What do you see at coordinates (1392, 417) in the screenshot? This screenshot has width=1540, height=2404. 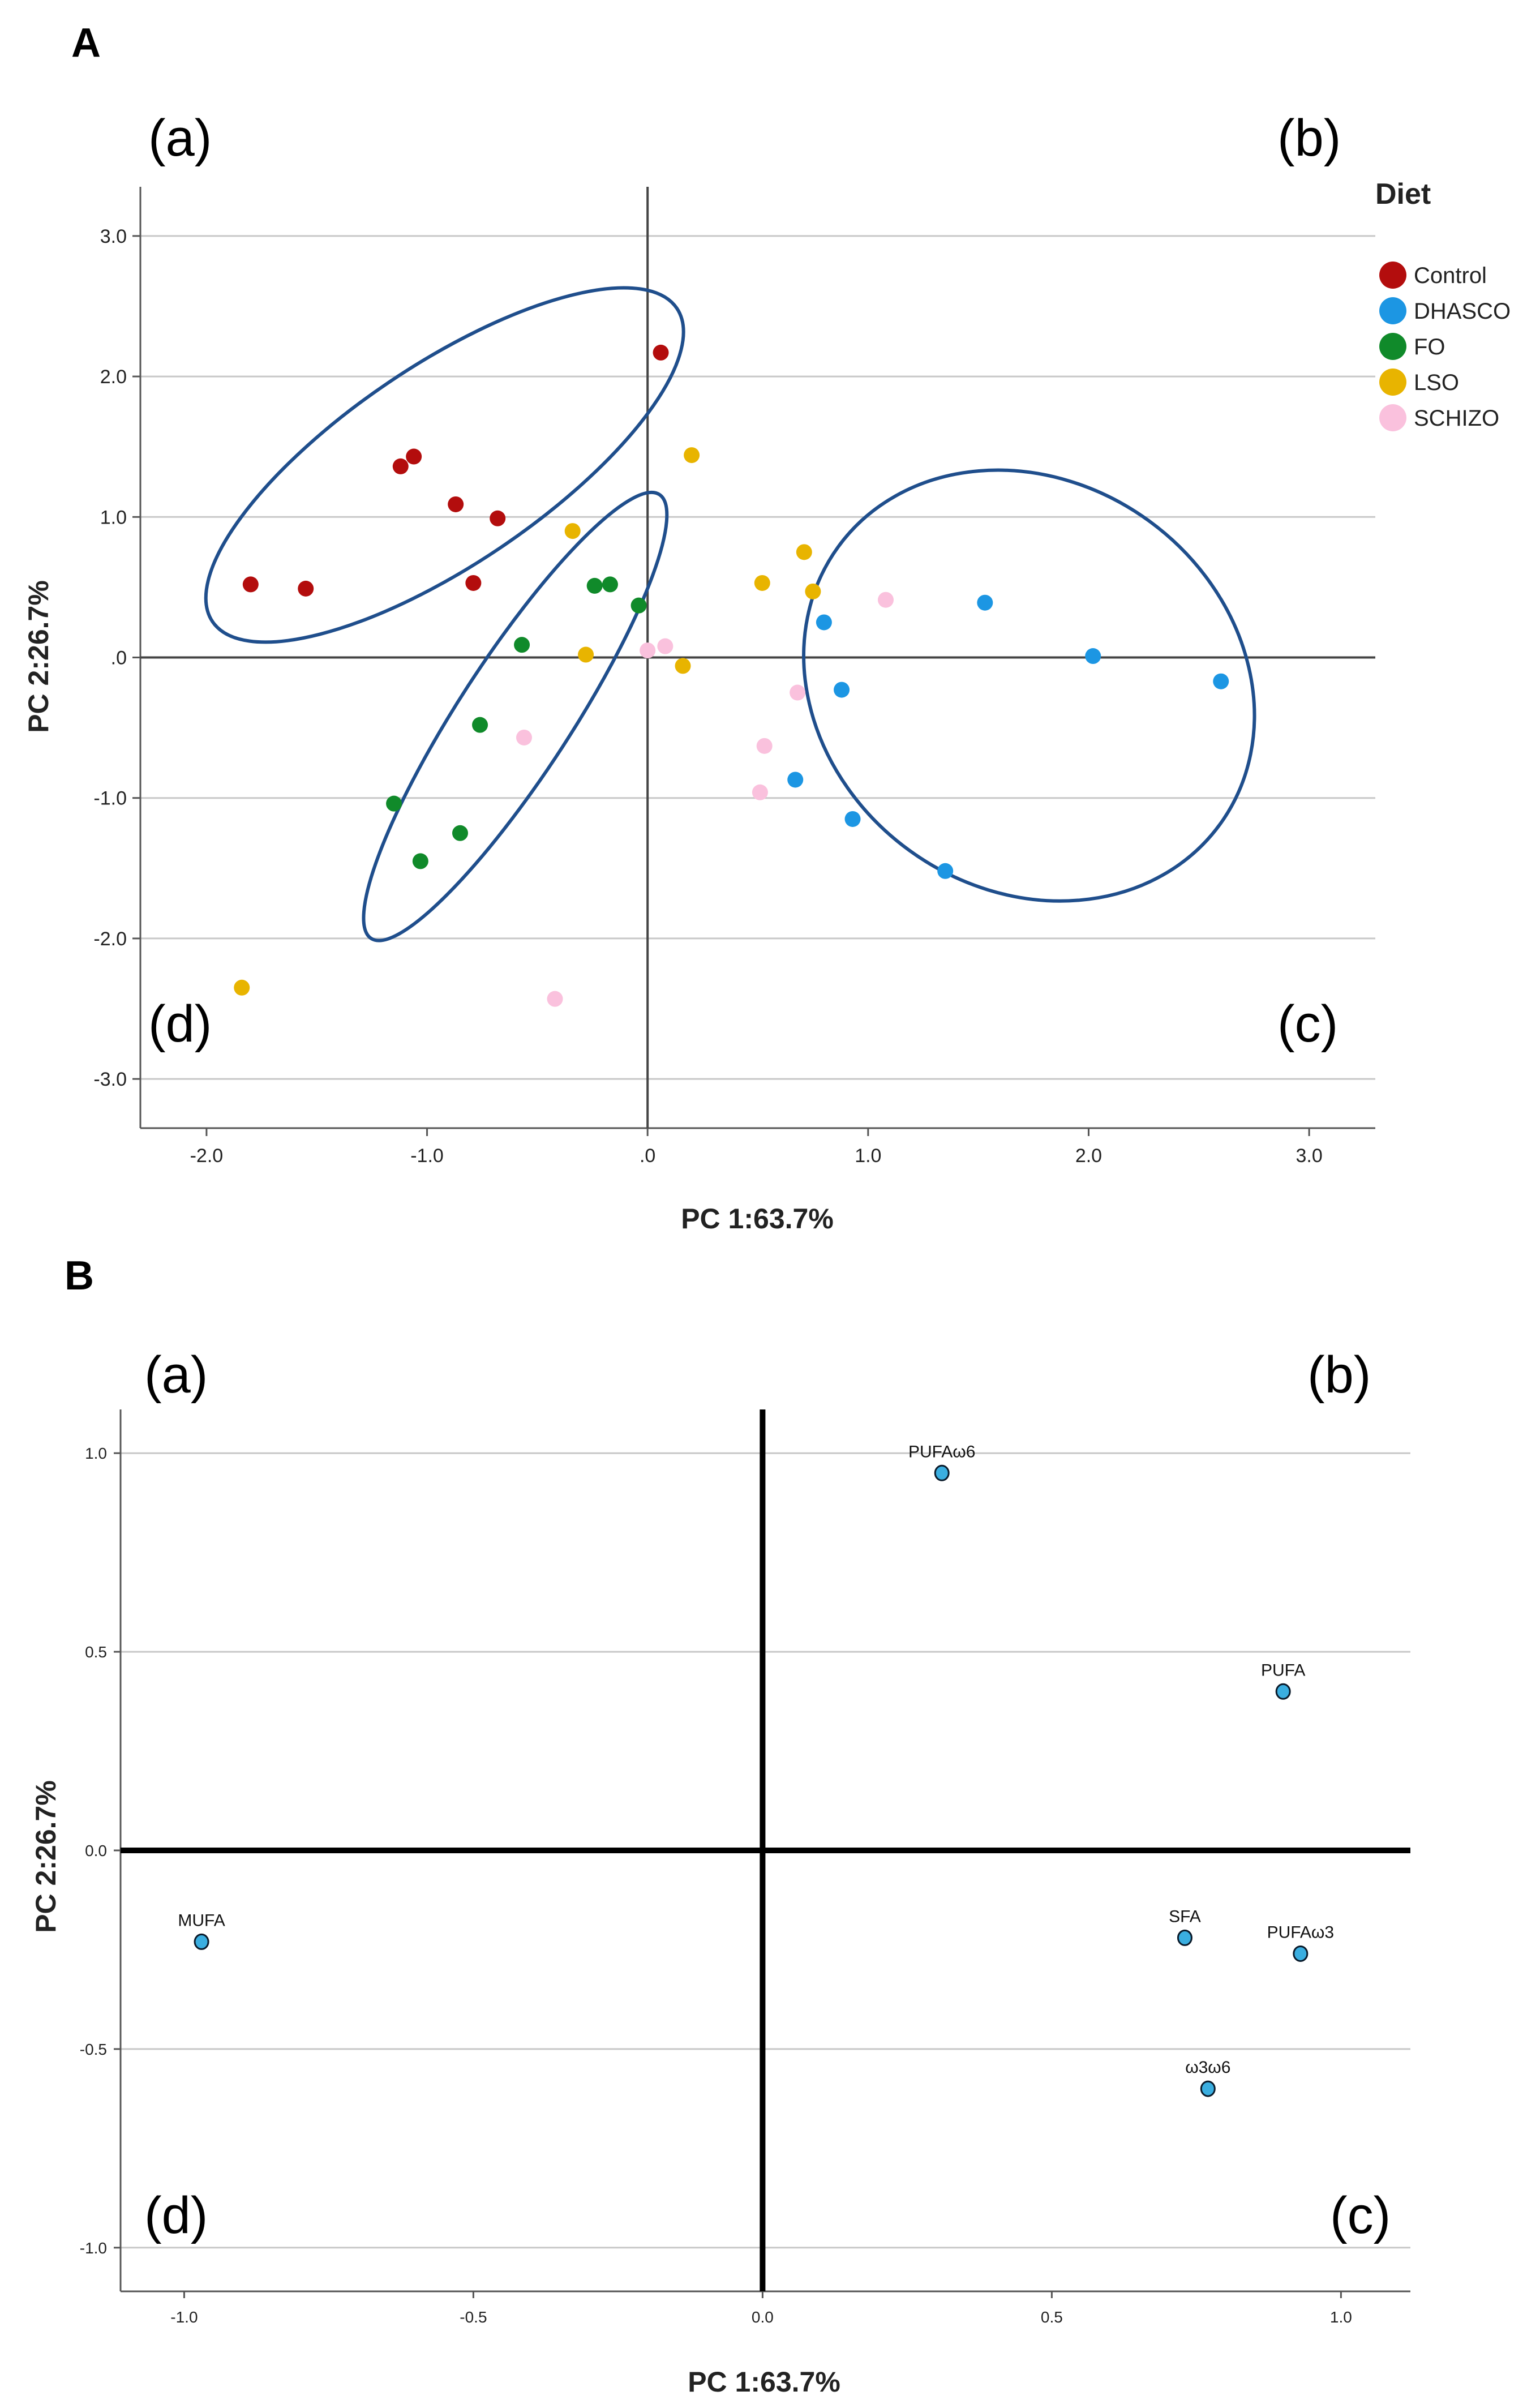 I see `legend-marker-schizo` at bounding box center [1392, 417].